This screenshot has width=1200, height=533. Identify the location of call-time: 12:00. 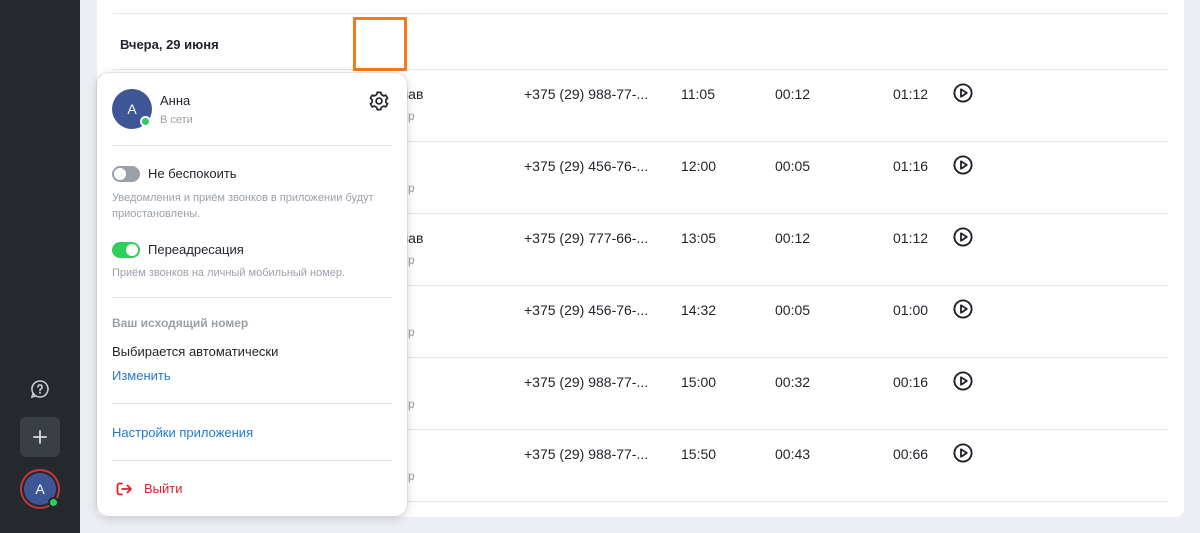
(699, 166).